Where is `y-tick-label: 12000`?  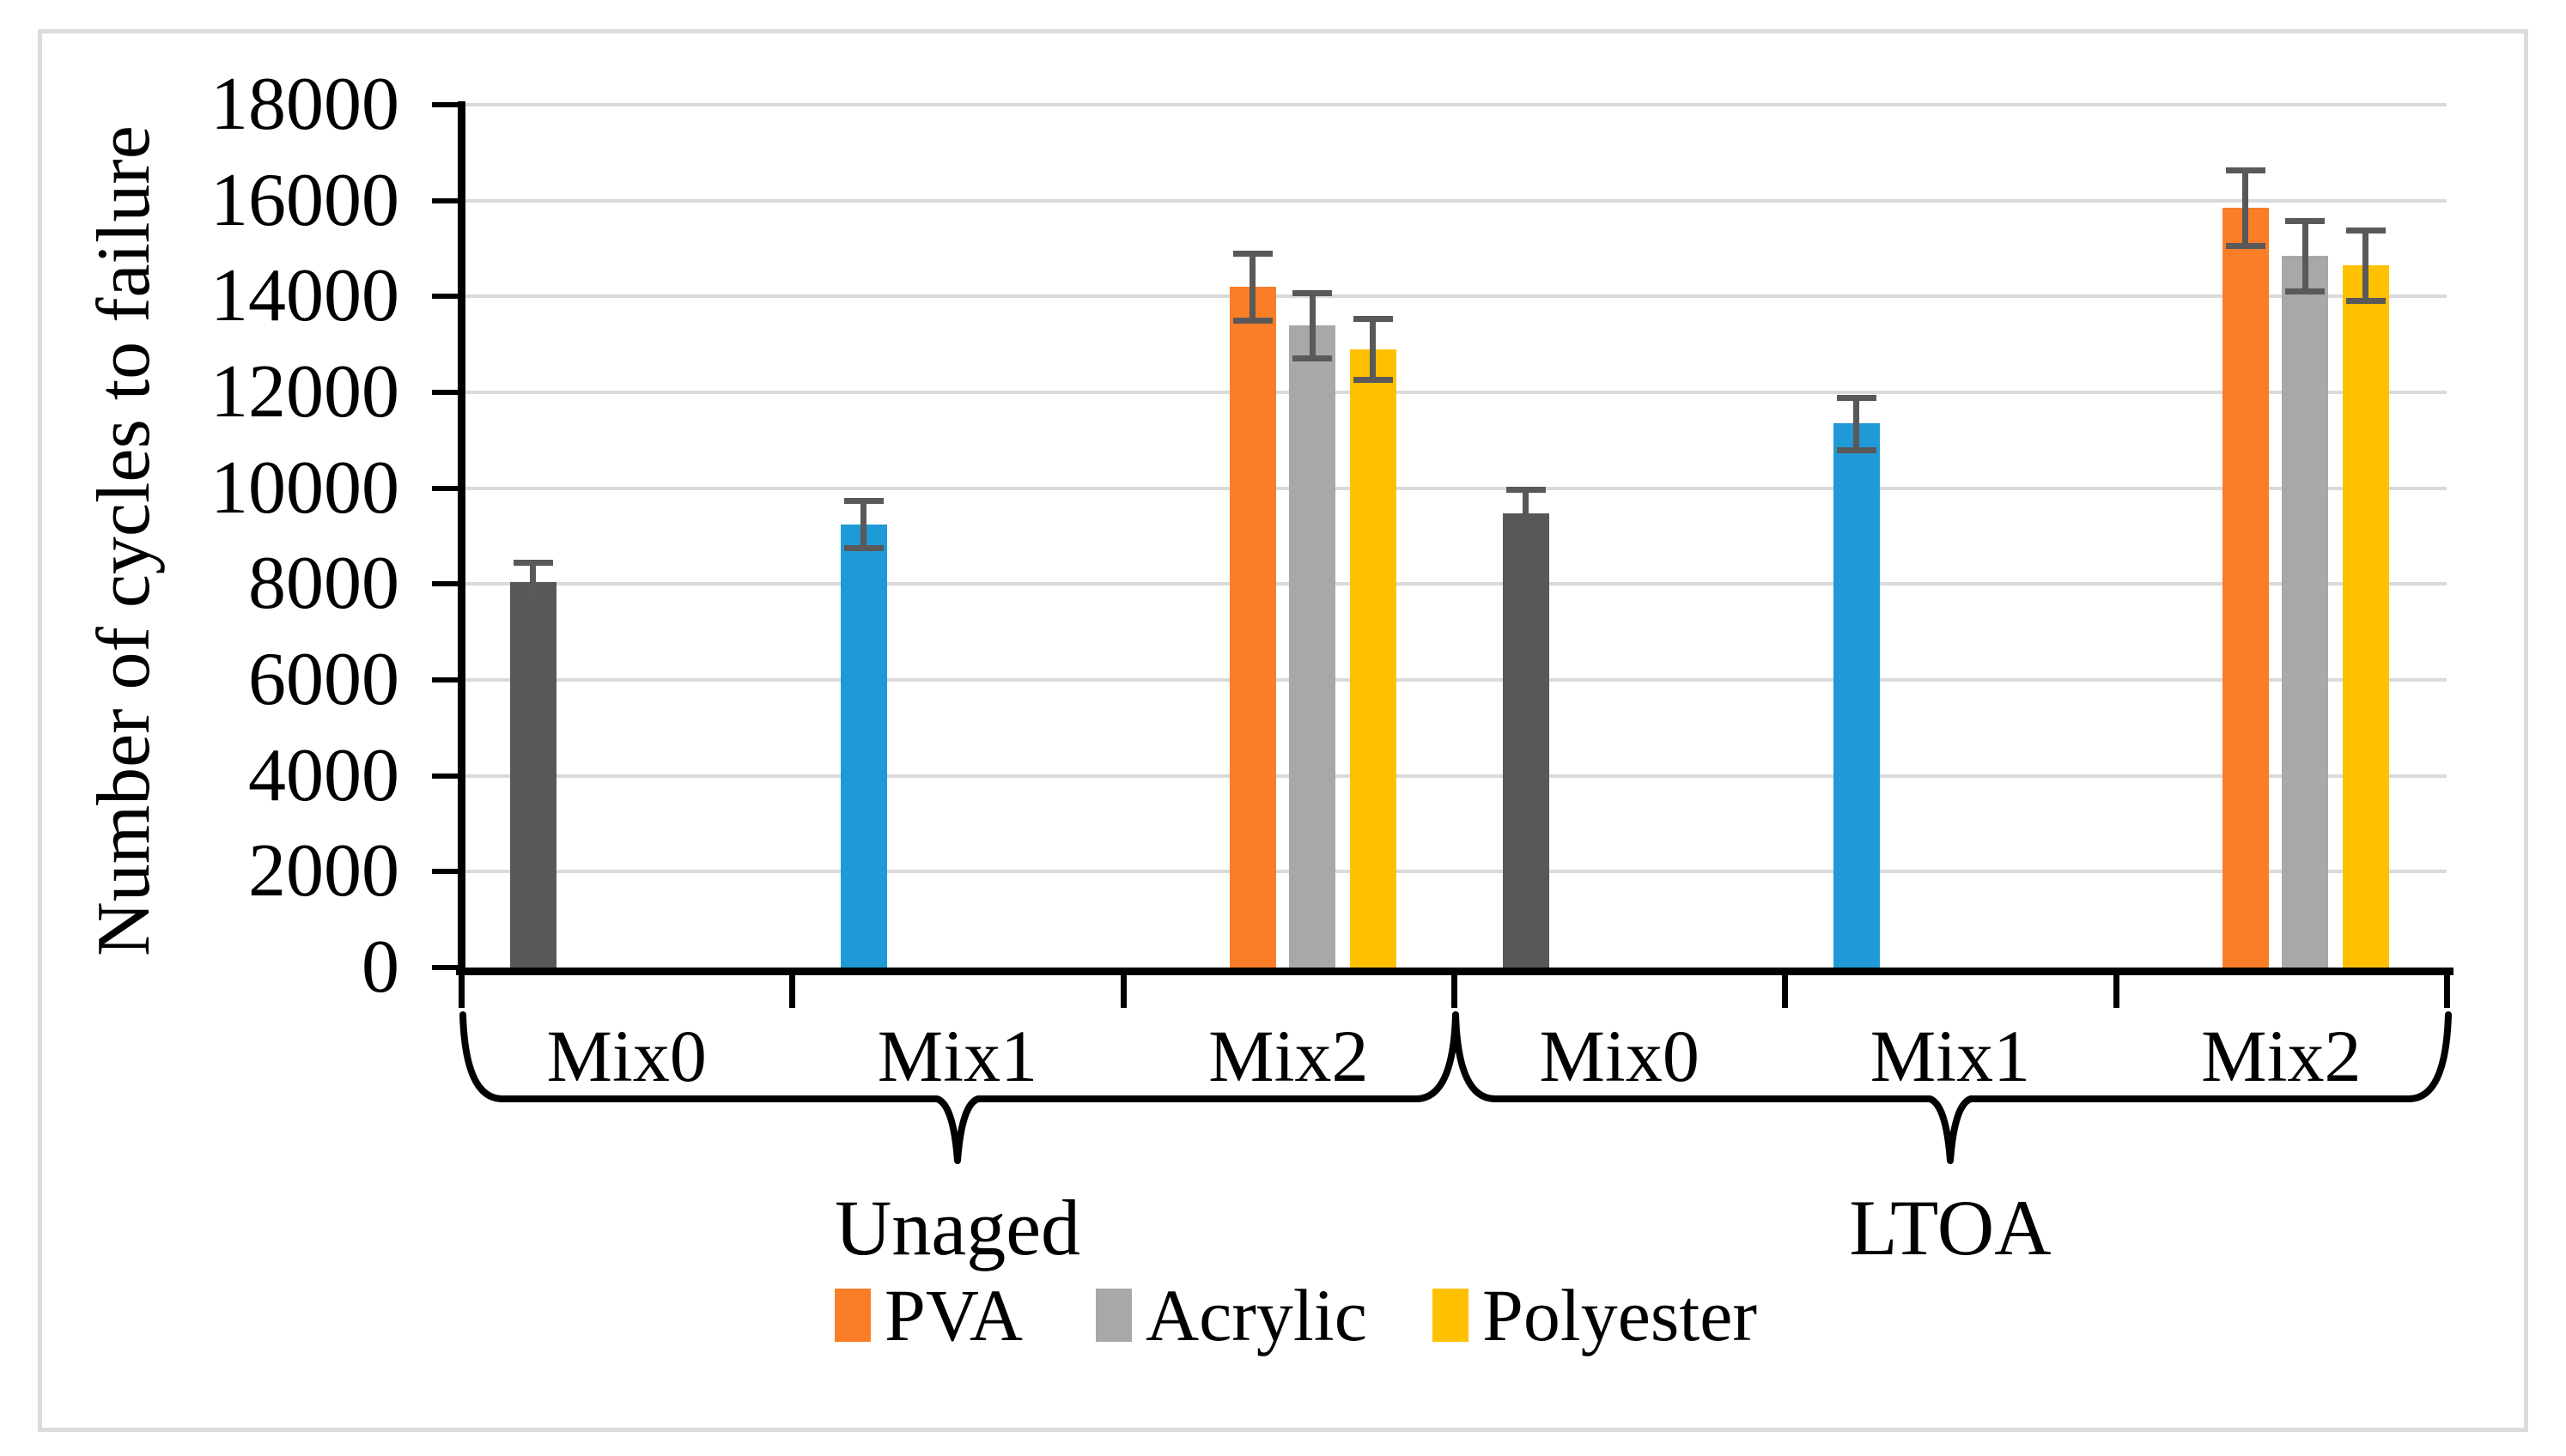
y-tick-label: 12000 is located at coordinates (304, 392).